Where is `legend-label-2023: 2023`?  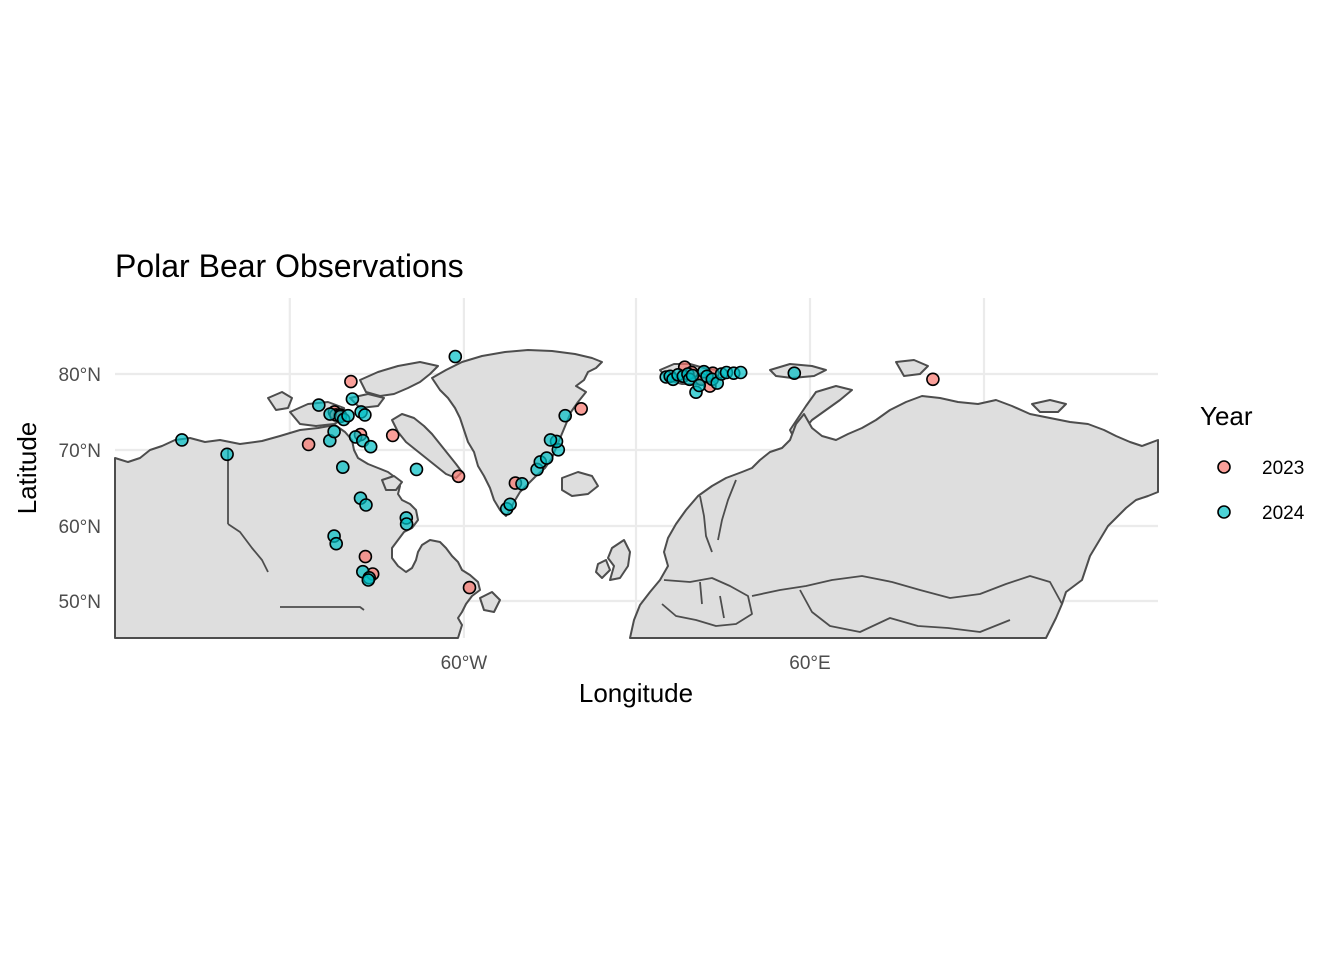
legend-label-2023: 2023 is located at coordinates (1283, 468).